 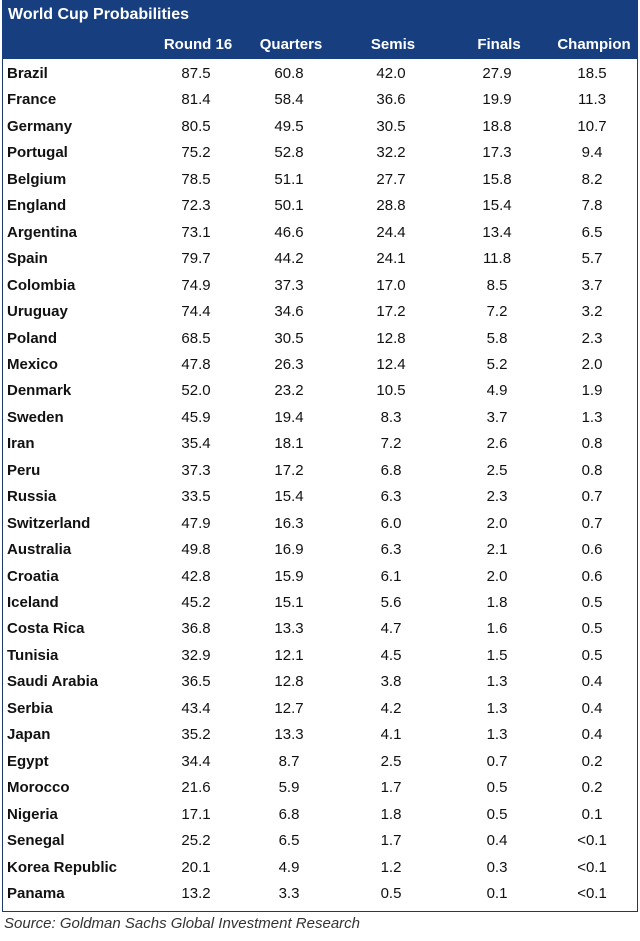 What do you see at coordinates (391, 179) in the screenshot?
I see `cell-semis: 27.7` at bounding box center [391, 179].